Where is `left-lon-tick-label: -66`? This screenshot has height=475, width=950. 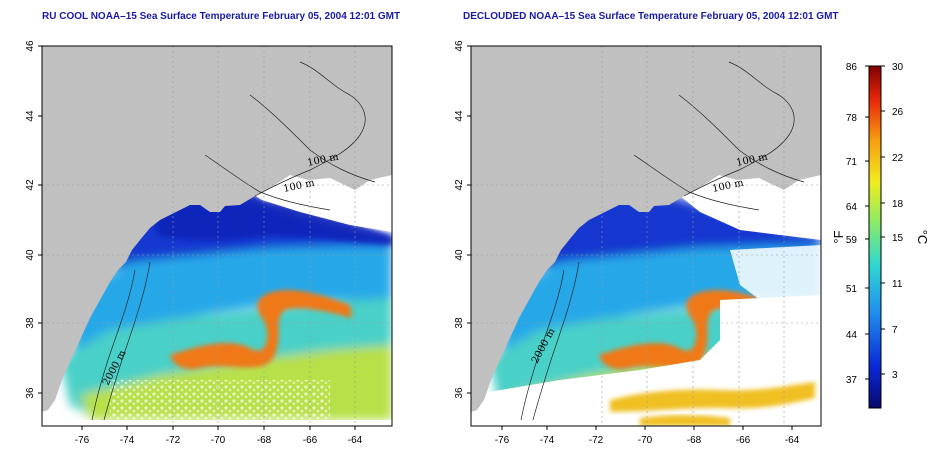 left-lon-tick-label: -66 is located at coordinates (310, 440).